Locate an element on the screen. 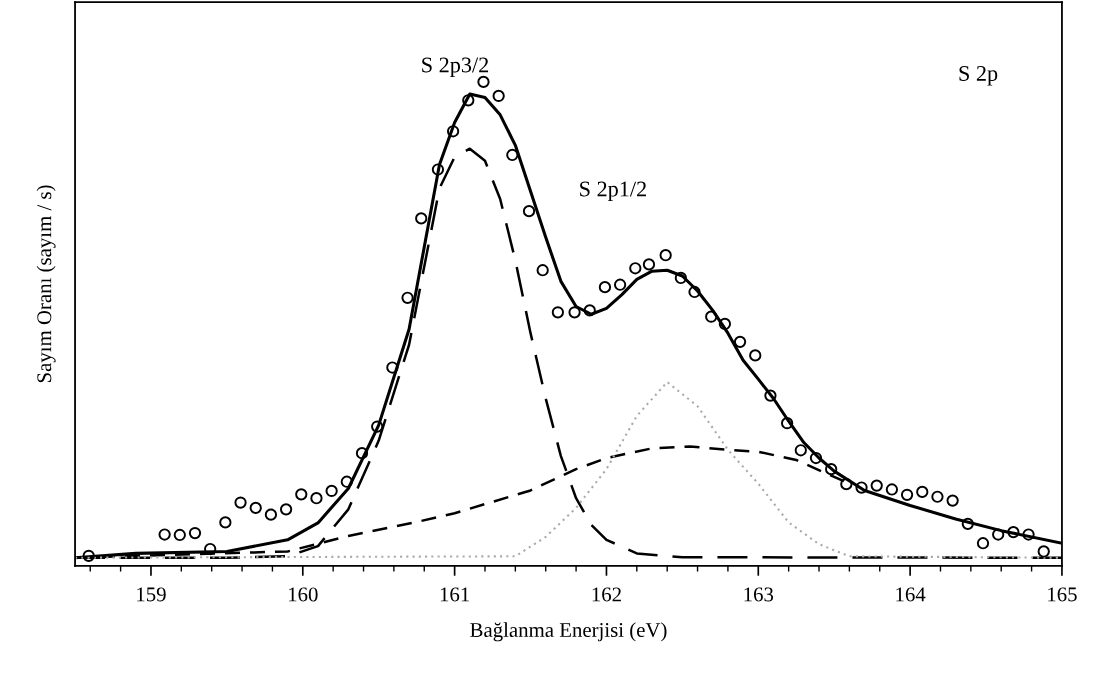 The width and height of the screenshot is (1094, 677). text: S 2p3/2 is located at coordinates (455, 67).